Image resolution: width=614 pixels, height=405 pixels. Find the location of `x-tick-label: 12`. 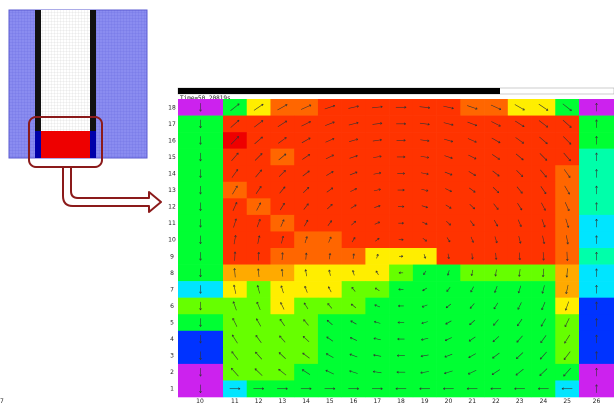

x-tick-label: 12 is located at coordinates (259, 401).